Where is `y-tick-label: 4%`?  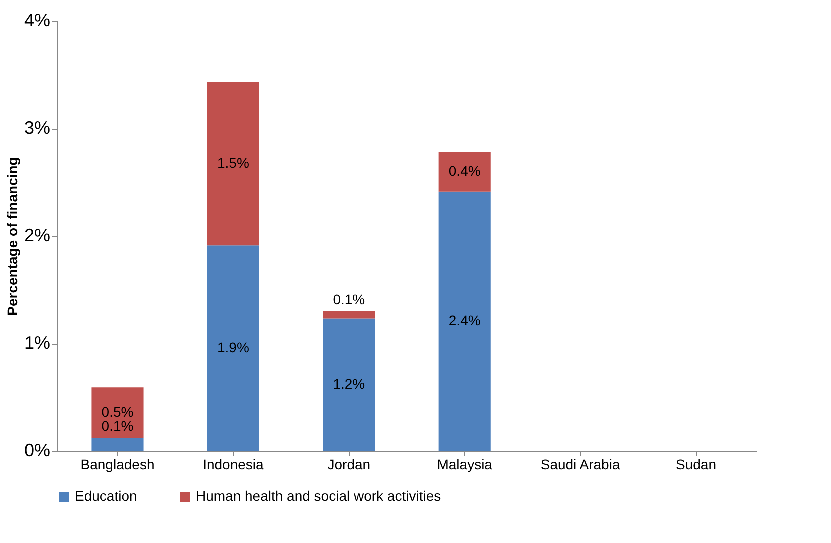
y-tick-label: 4% is located at coordinates (37, 20).